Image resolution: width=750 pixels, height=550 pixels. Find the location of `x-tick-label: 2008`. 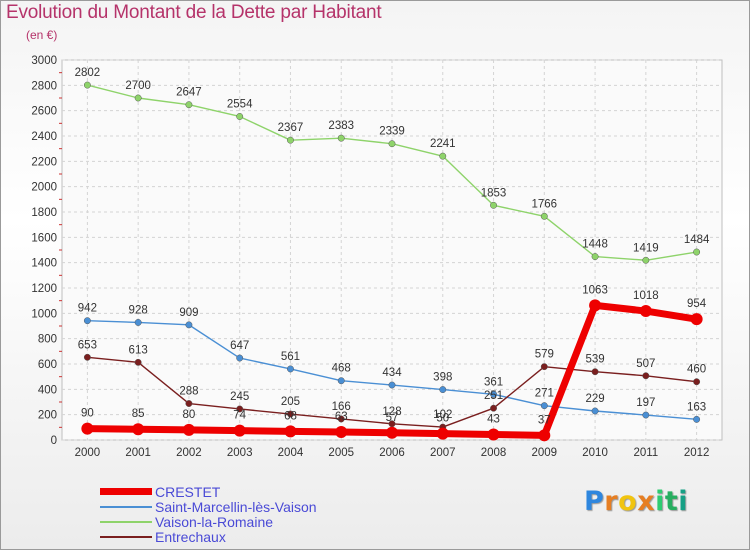

x-tick-label: 2008 is located at coordinates (494, 453).